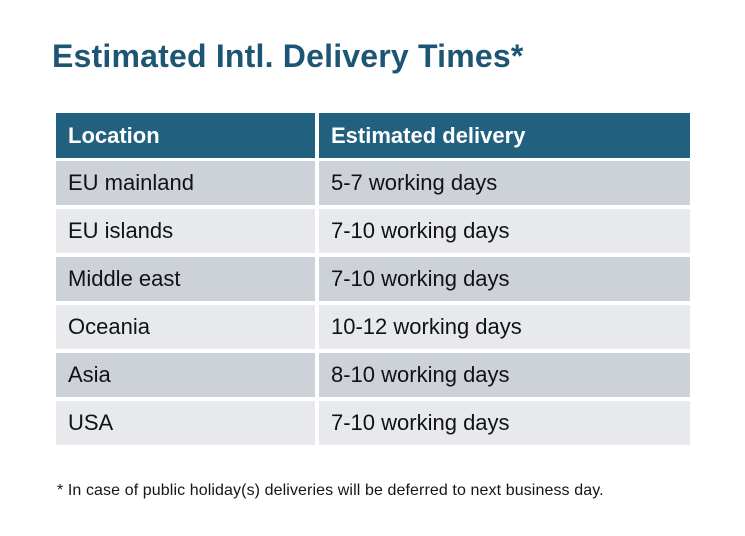 The image size is (745, 536). I want to click on table-cell-delivery: 10-12 working days, so click(504, 327).